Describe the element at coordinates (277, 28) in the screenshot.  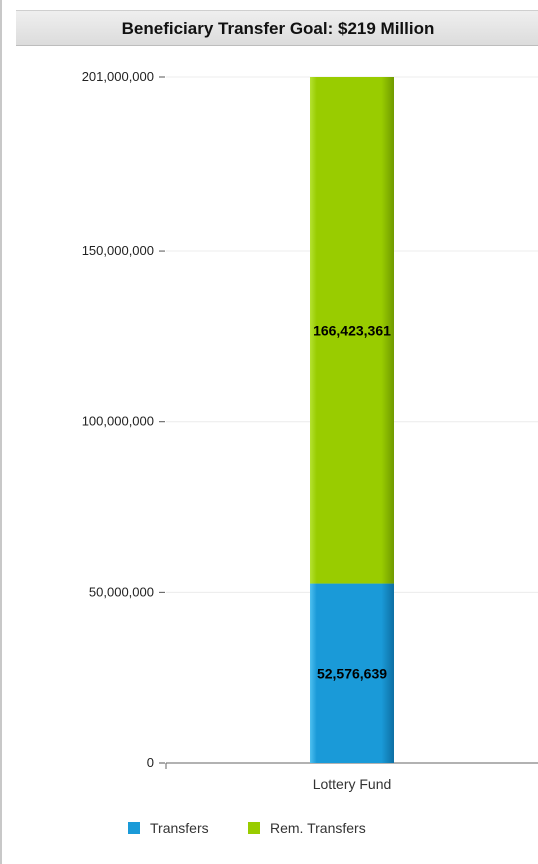
I see `chart-title: Beneficiary Transfer Goal: $219 Million` at that location.